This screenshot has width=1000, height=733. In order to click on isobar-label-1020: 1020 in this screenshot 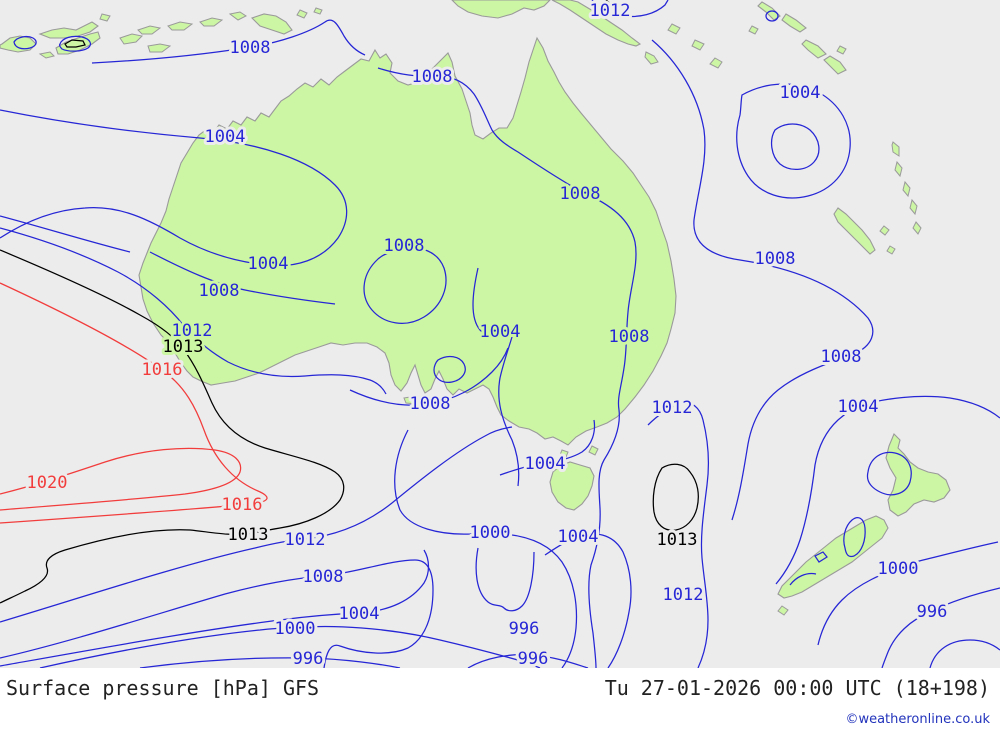, I will do `click(47, 483)`.